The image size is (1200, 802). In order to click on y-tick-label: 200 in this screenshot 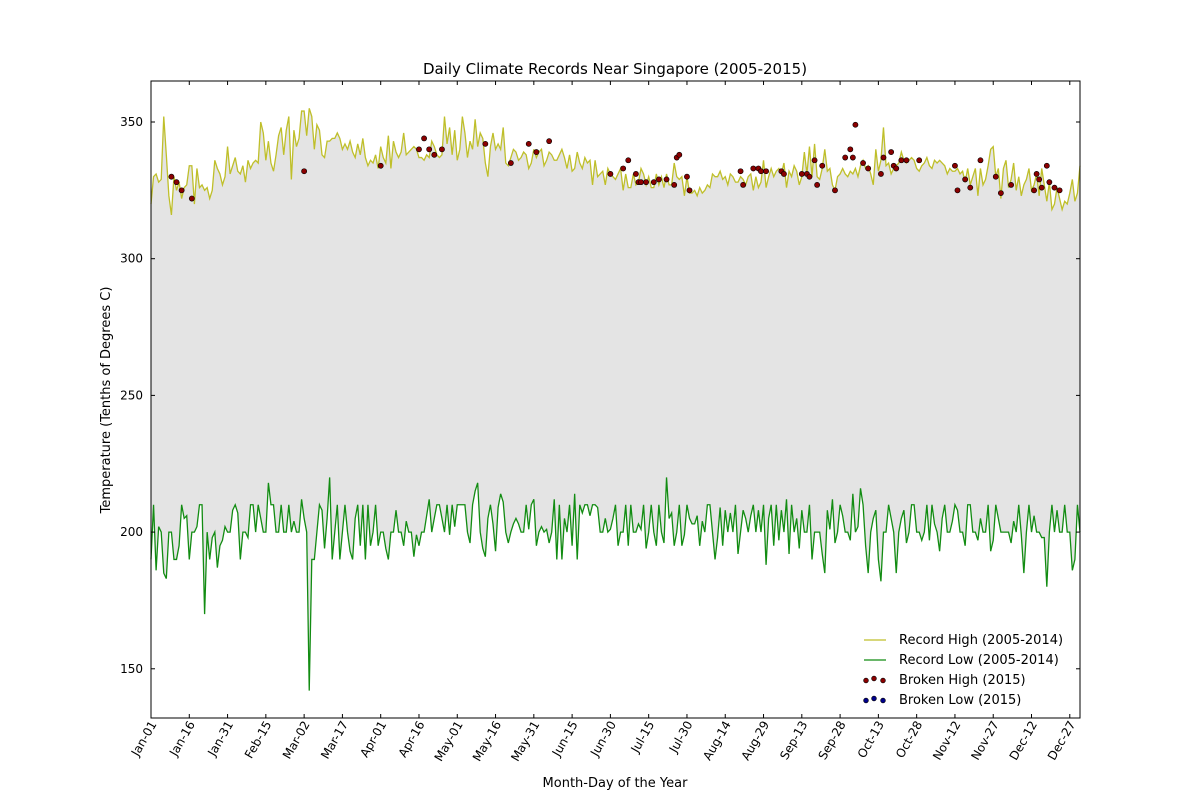, I will do `click(131, 532)`.